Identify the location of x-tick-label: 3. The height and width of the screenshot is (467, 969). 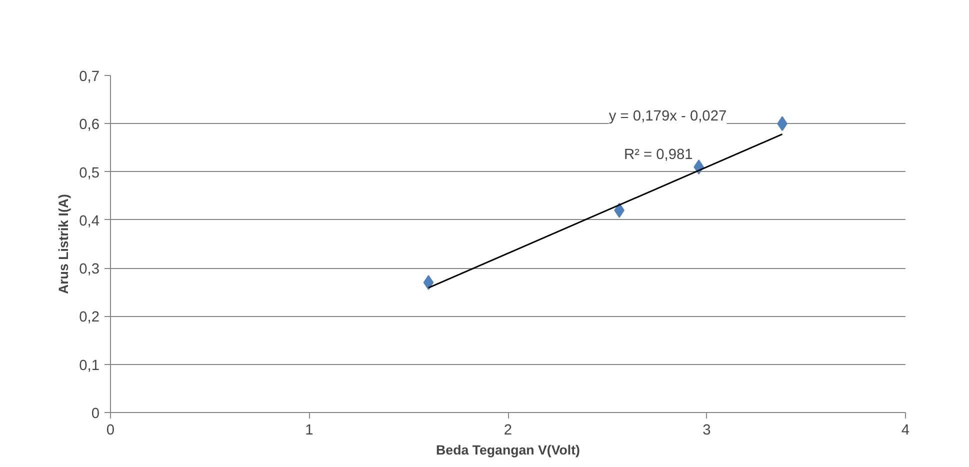
(706, 430).